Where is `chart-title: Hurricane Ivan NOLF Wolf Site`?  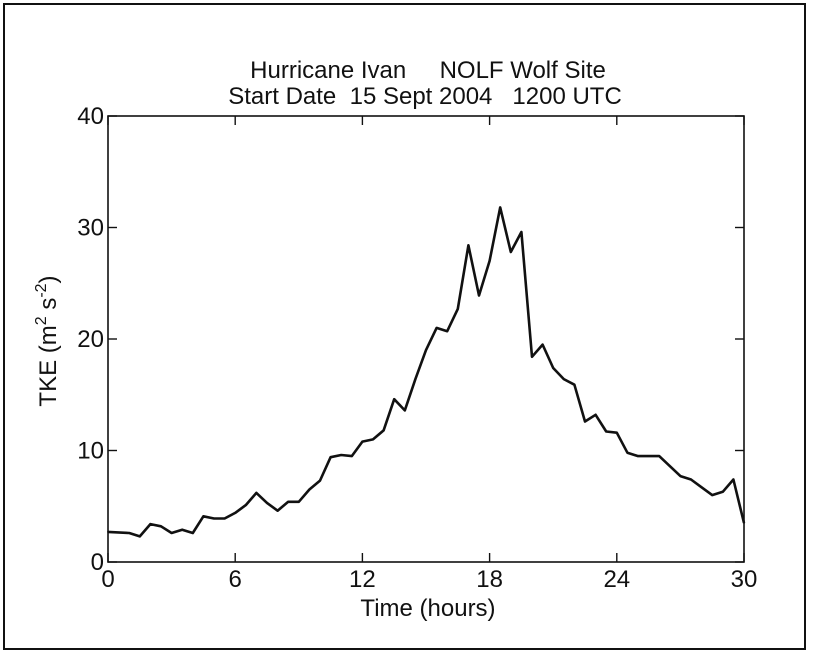 chart-title: Hurricane Ivan NOLF Wolf Site is located at coordinates (428, 70).